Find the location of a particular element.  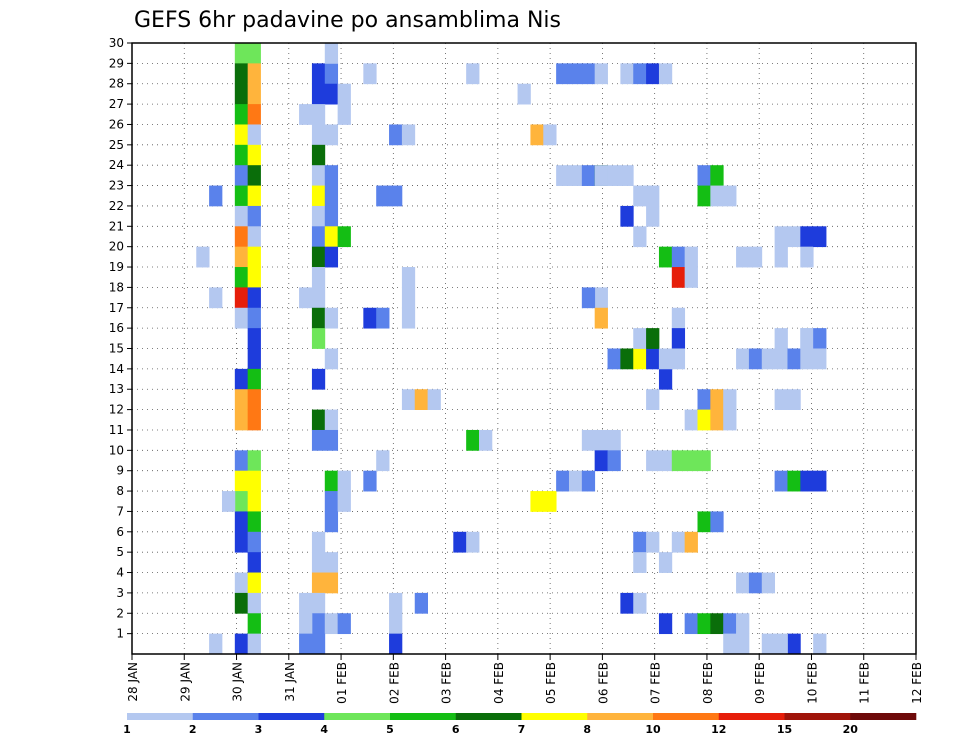

colorbar-label: 12 is located at coordinates (718, 729).